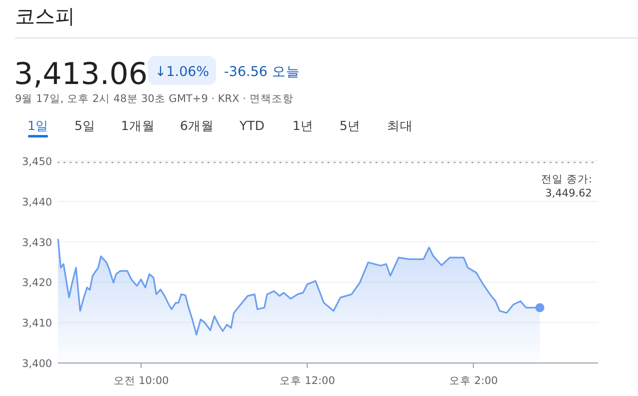 This screenshot has width=638, height=396. What do you see at coordinates (85, 125) in the screenshot?
I see `text: 5일` at bounding box center [85, 125].